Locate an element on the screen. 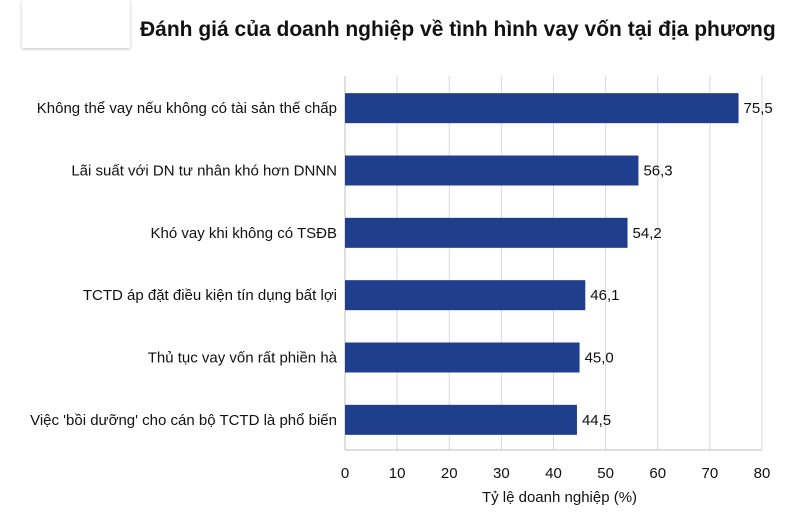 This screenshot has height=514, width=800. category-label: Lãi suất với DN tư nhân khó hơn DNNN is located at coordinates (204, 171).